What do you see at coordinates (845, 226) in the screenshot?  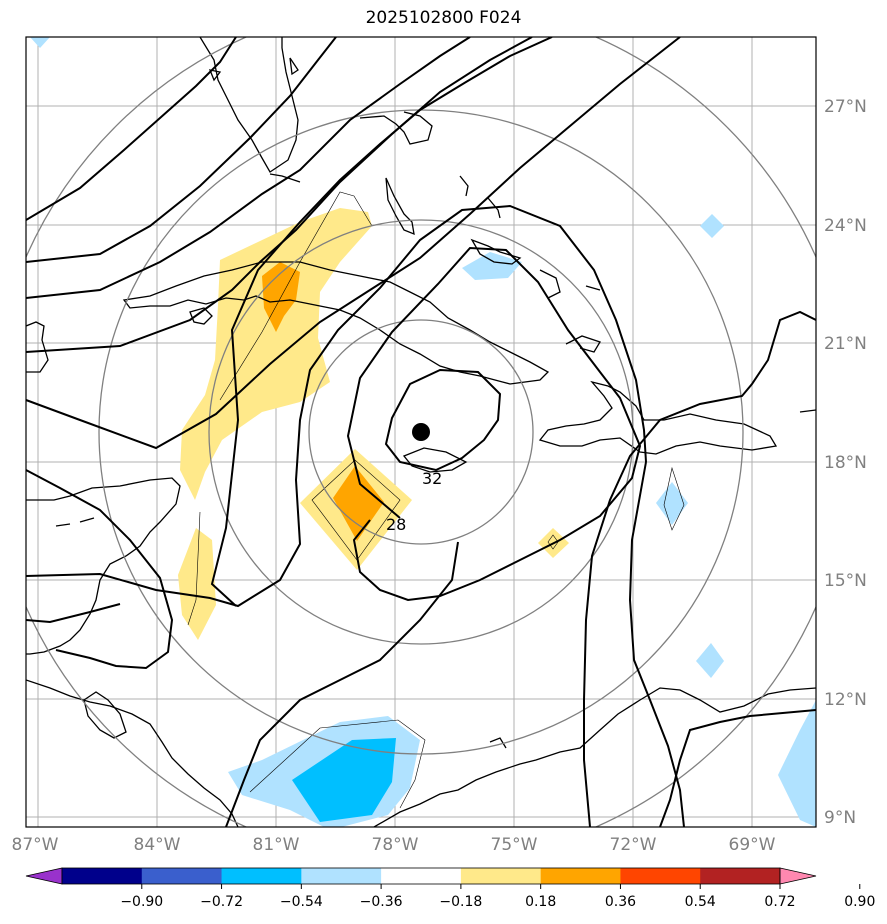 I see `lat-label: 24°N` at bounding box center [845, 226].